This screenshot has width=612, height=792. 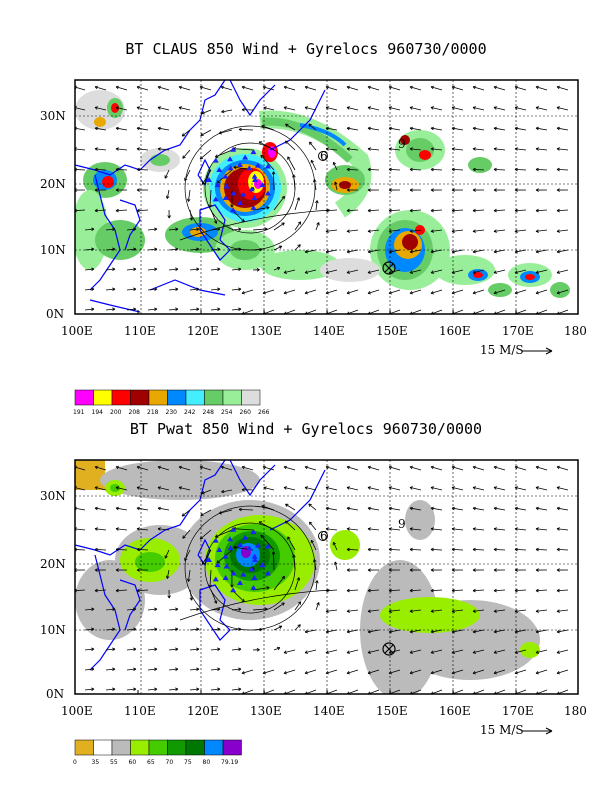 I want to click on colorbar-label: 200, so click(x=116, y=412).